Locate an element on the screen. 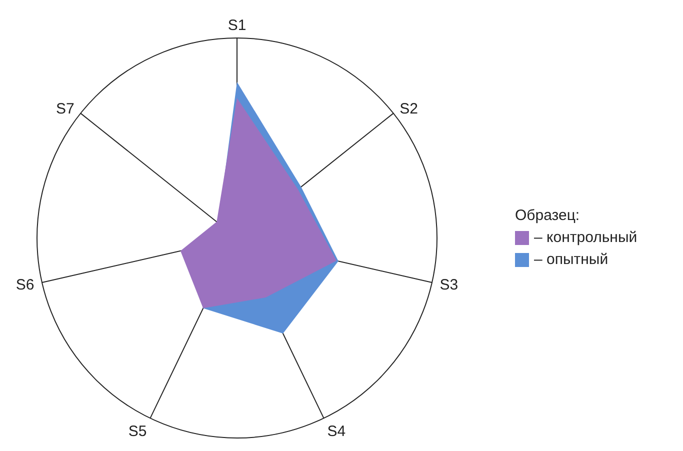  spoke-label: S6 is located at coordinates (25, 285).